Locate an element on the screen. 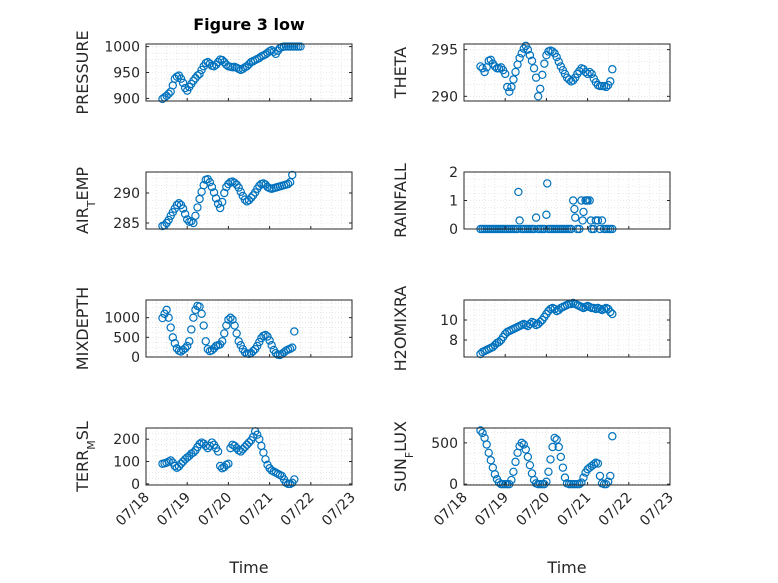  y-tick-label: 0 is located at coordinates (135, 485).